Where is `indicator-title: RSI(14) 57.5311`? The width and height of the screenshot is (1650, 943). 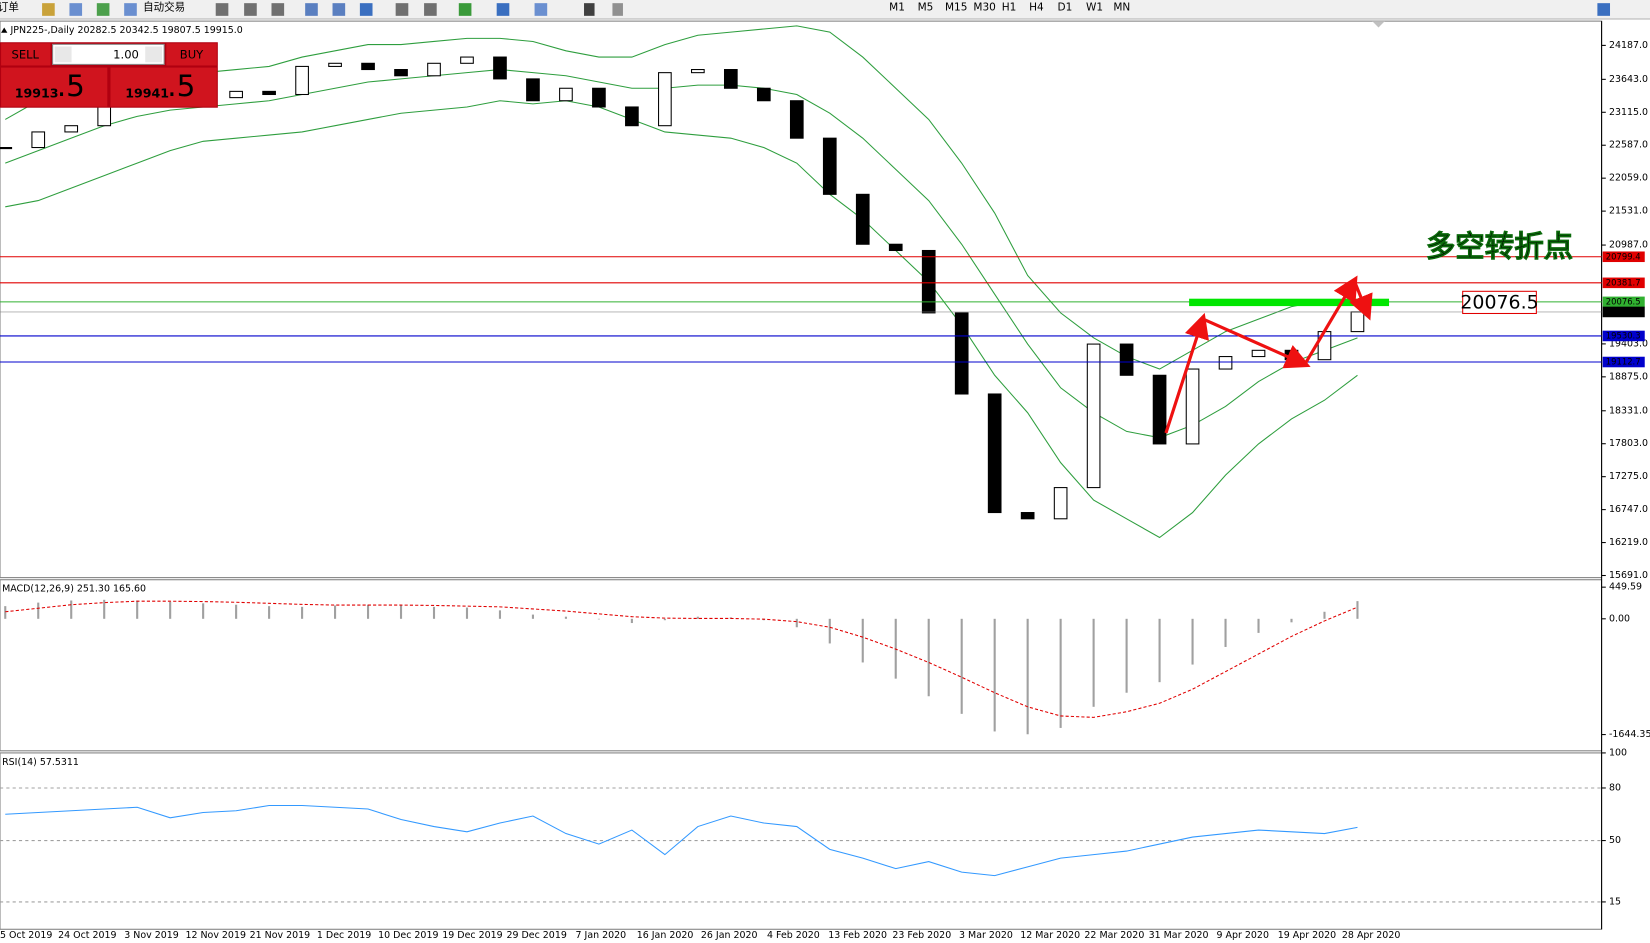
indicator-title: RSI(14) 57.5311 is located at coordinates (40, 762).